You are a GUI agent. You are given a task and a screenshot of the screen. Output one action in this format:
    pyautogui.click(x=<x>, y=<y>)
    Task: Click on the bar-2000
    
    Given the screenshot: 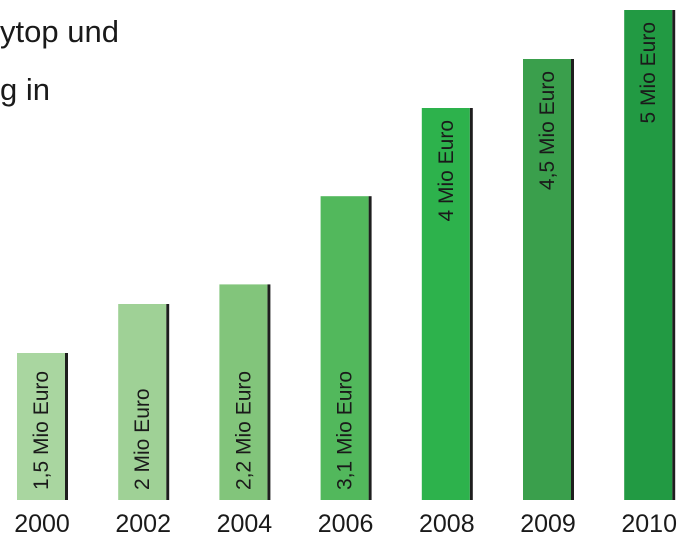 What is the action you would take?
    pyautogui.click(x=41, y=426)
    